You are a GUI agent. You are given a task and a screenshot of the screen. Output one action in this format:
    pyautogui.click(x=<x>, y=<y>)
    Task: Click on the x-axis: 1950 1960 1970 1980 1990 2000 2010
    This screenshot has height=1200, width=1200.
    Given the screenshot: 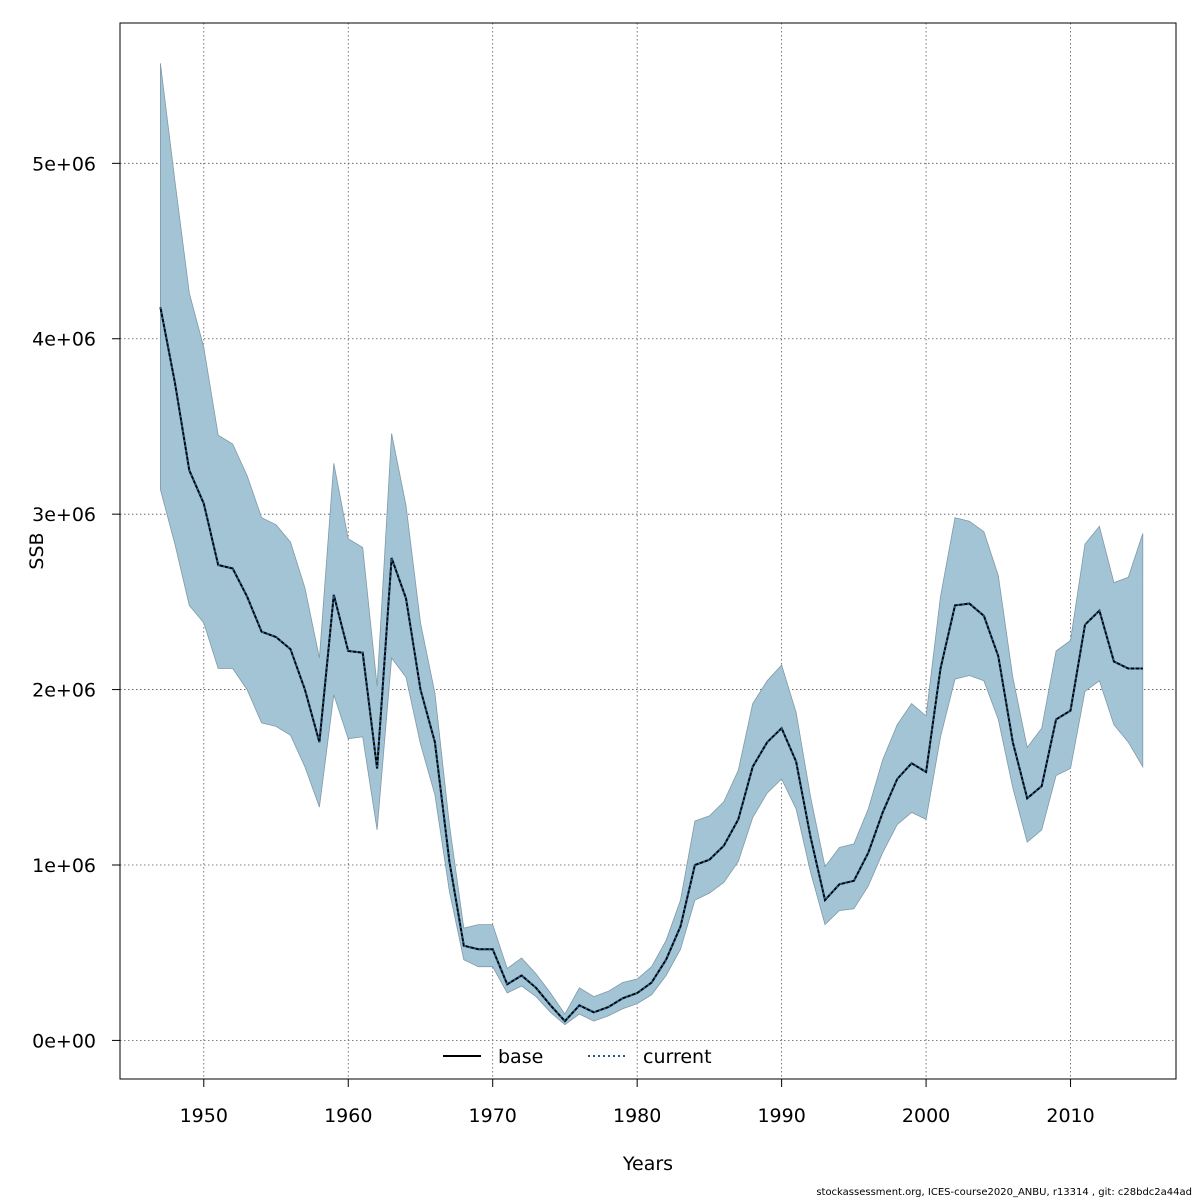 What is the action you would take?
    pyautogui.click(x=637, y=1103)
    